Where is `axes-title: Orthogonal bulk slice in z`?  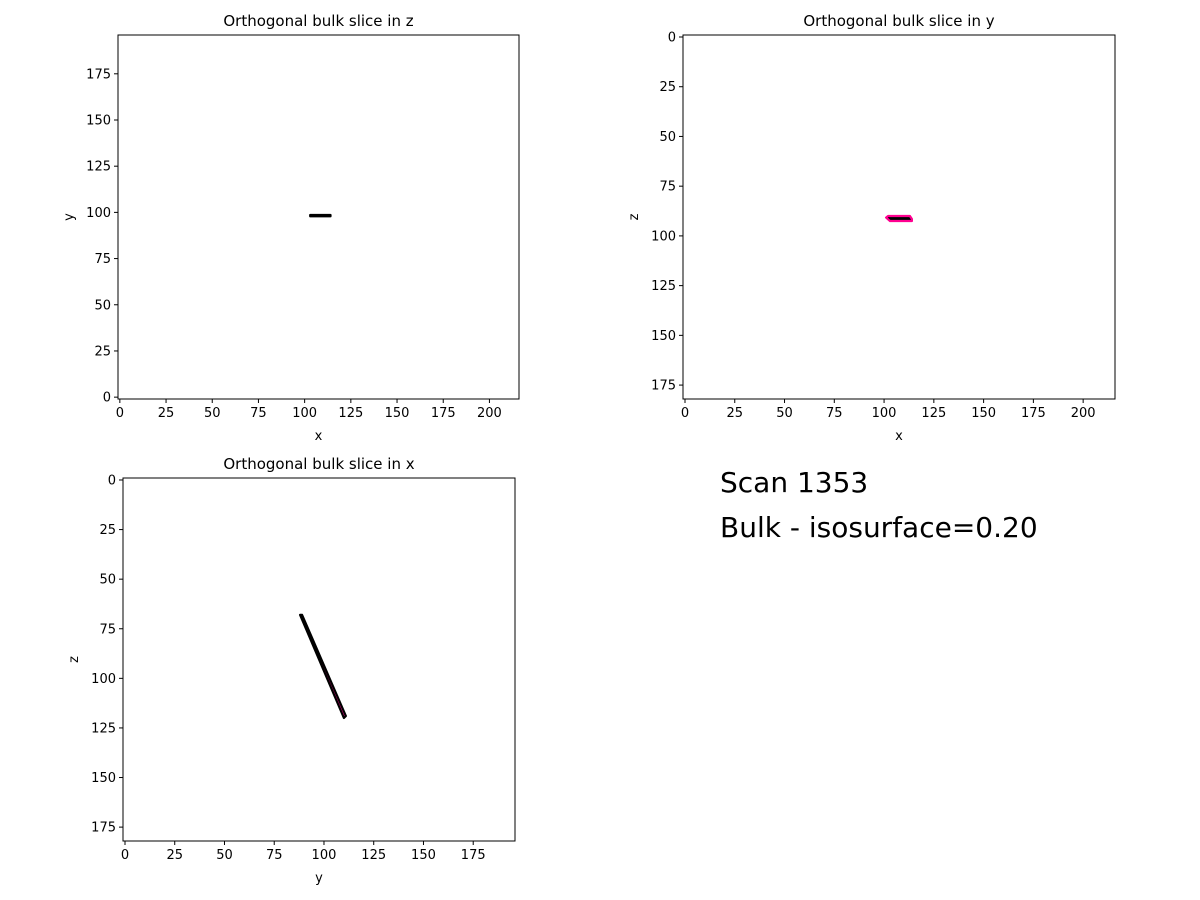
axes-title: Orthogonal bulk slice in z is located at coordinates (318, 21).